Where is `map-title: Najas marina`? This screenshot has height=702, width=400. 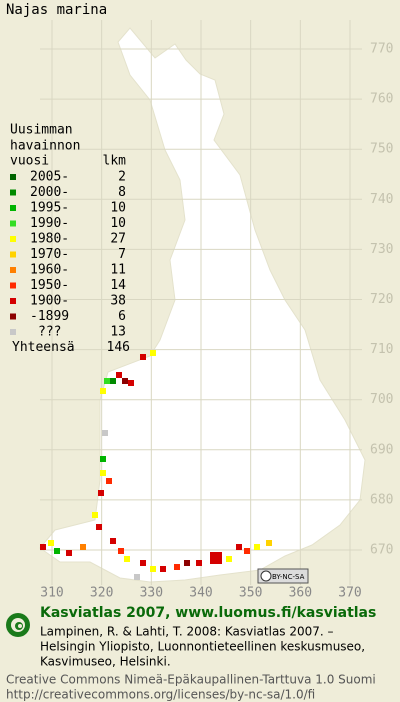 map-title: Najas marina is located at coordinates (56, 10).